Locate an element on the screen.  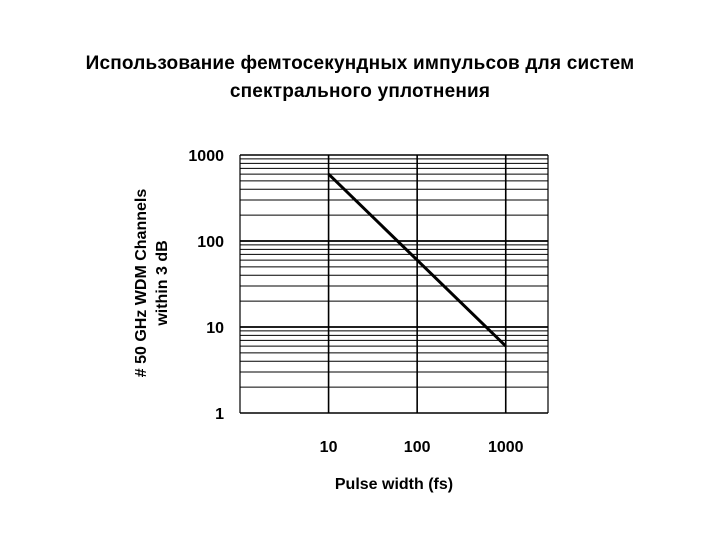
y-axis-title-line-1: # 50 GHz WDM Channels is located at coordinates (141, 283).